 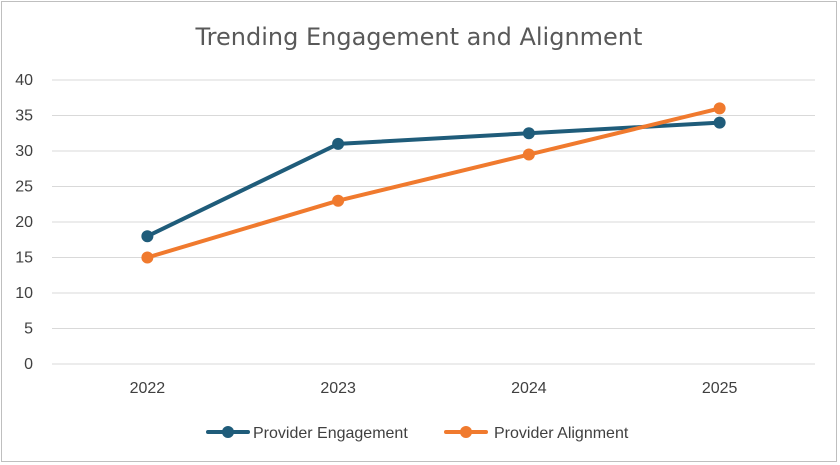 What do you see at coordinates (24, 116) in the screenshot?
I see `y-tick-label: 35` at bounding box center [24, 116].